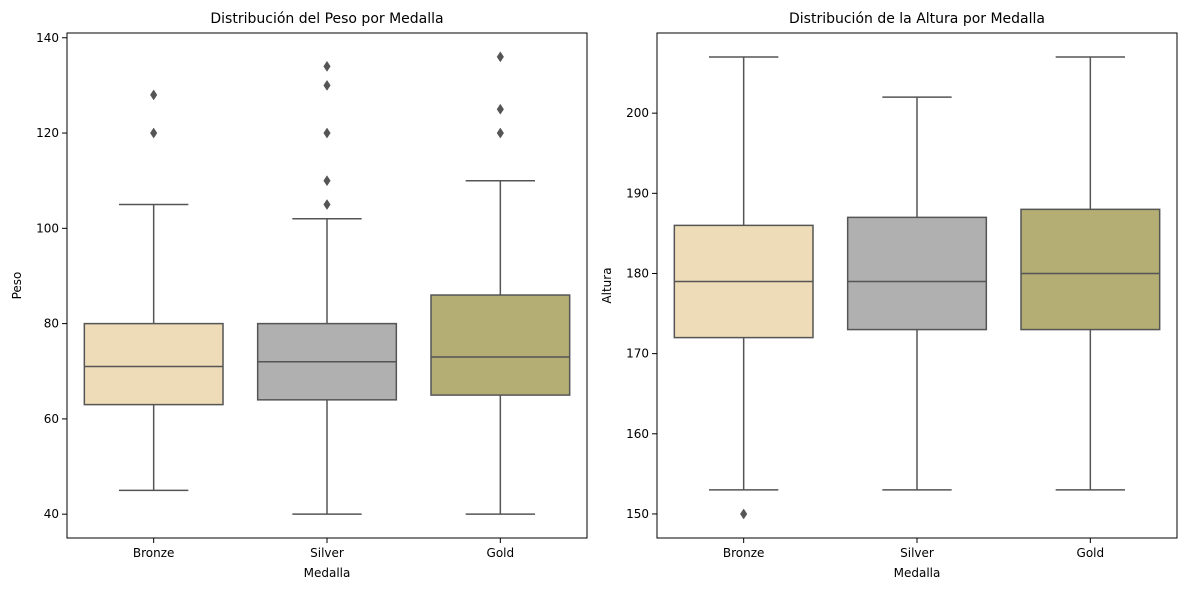 The image size is (1189, 590). What do you see at coordinates (47, 38) in the screenshot?
I see `y-tick-label: 140` at bounding box center [47, 38].